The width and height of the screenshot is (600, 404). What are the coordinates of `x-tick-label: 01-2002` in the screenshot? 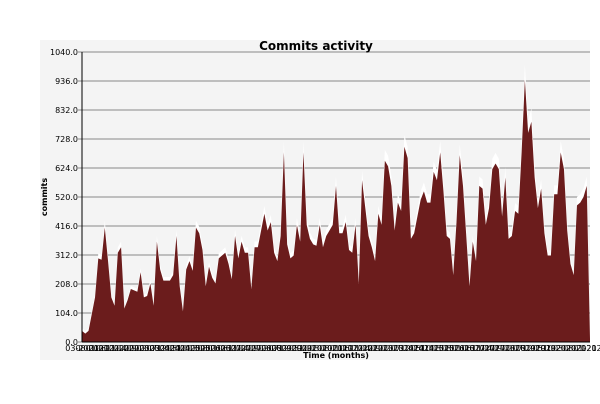 It's located at (102, 348).